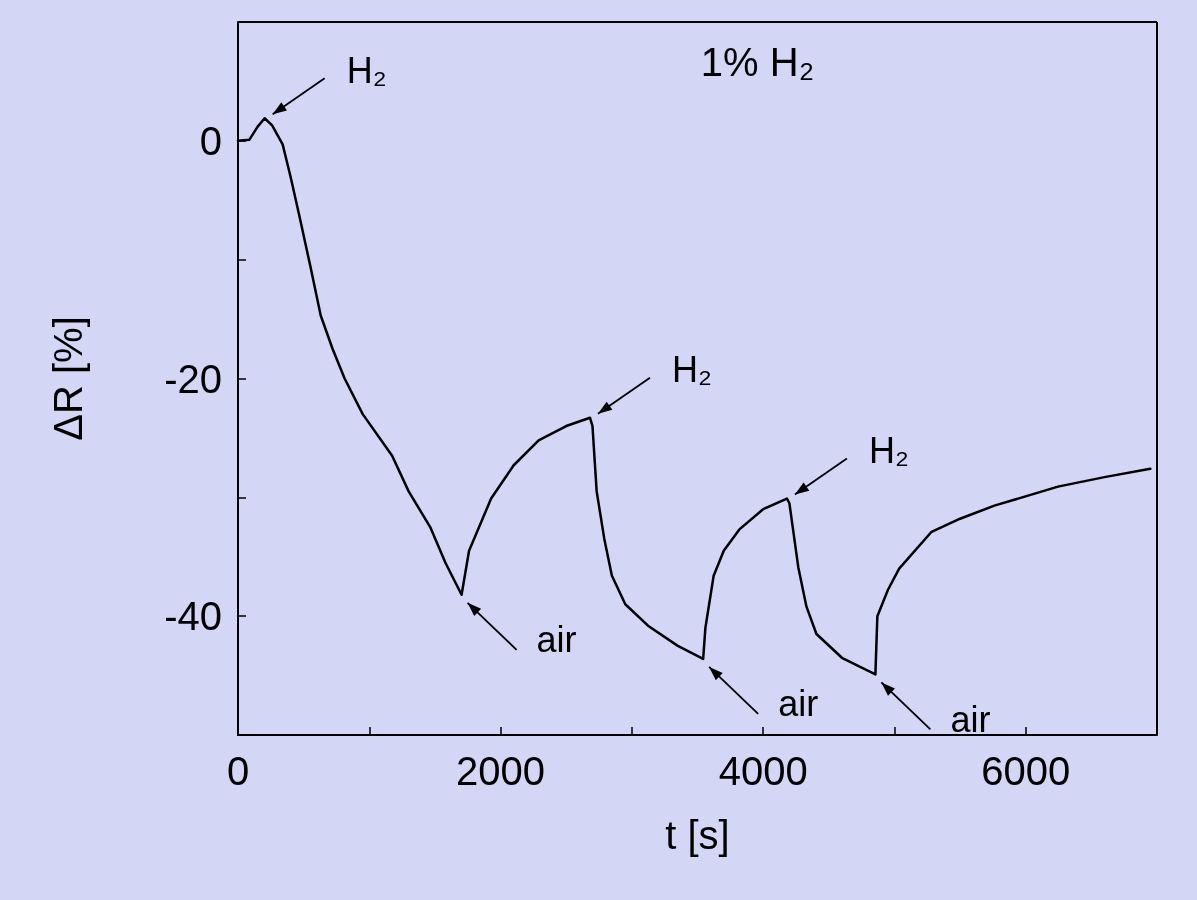 The image size is (1197, 900). I want to click on y-tick-label: 0, so click(210, 140).